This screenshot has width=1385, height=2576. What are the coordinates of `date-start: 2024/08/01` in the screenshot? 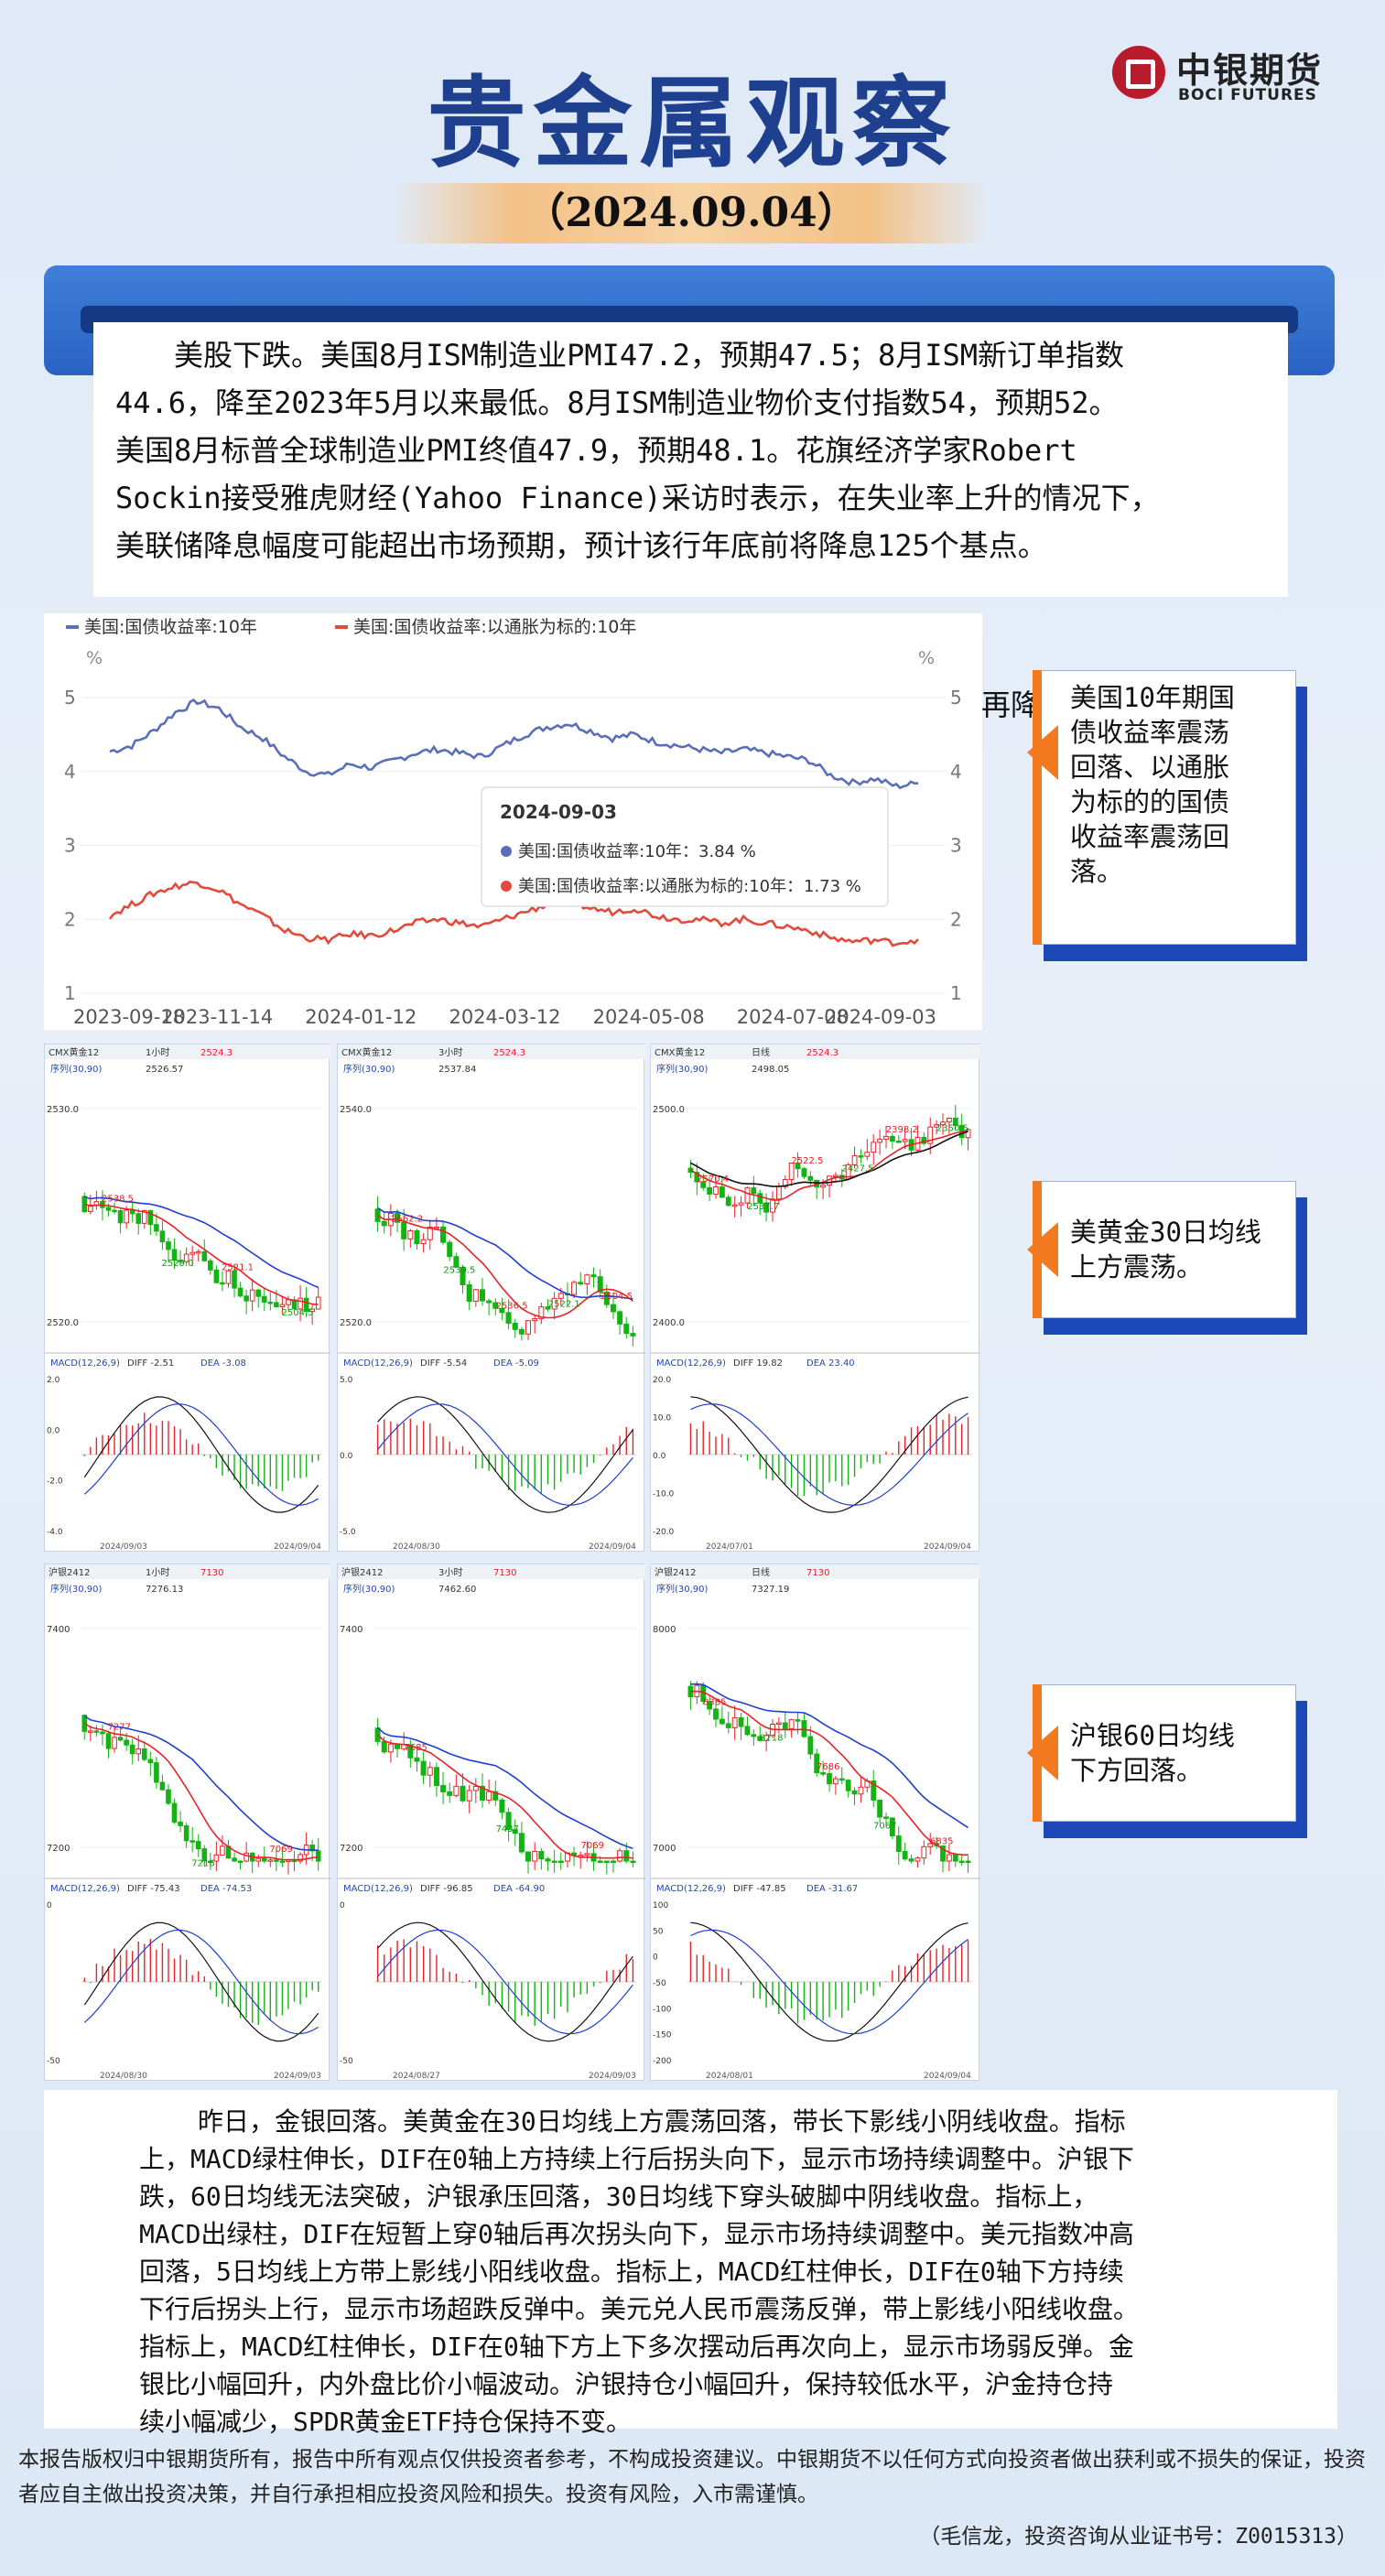 It's located at (729, 2076).